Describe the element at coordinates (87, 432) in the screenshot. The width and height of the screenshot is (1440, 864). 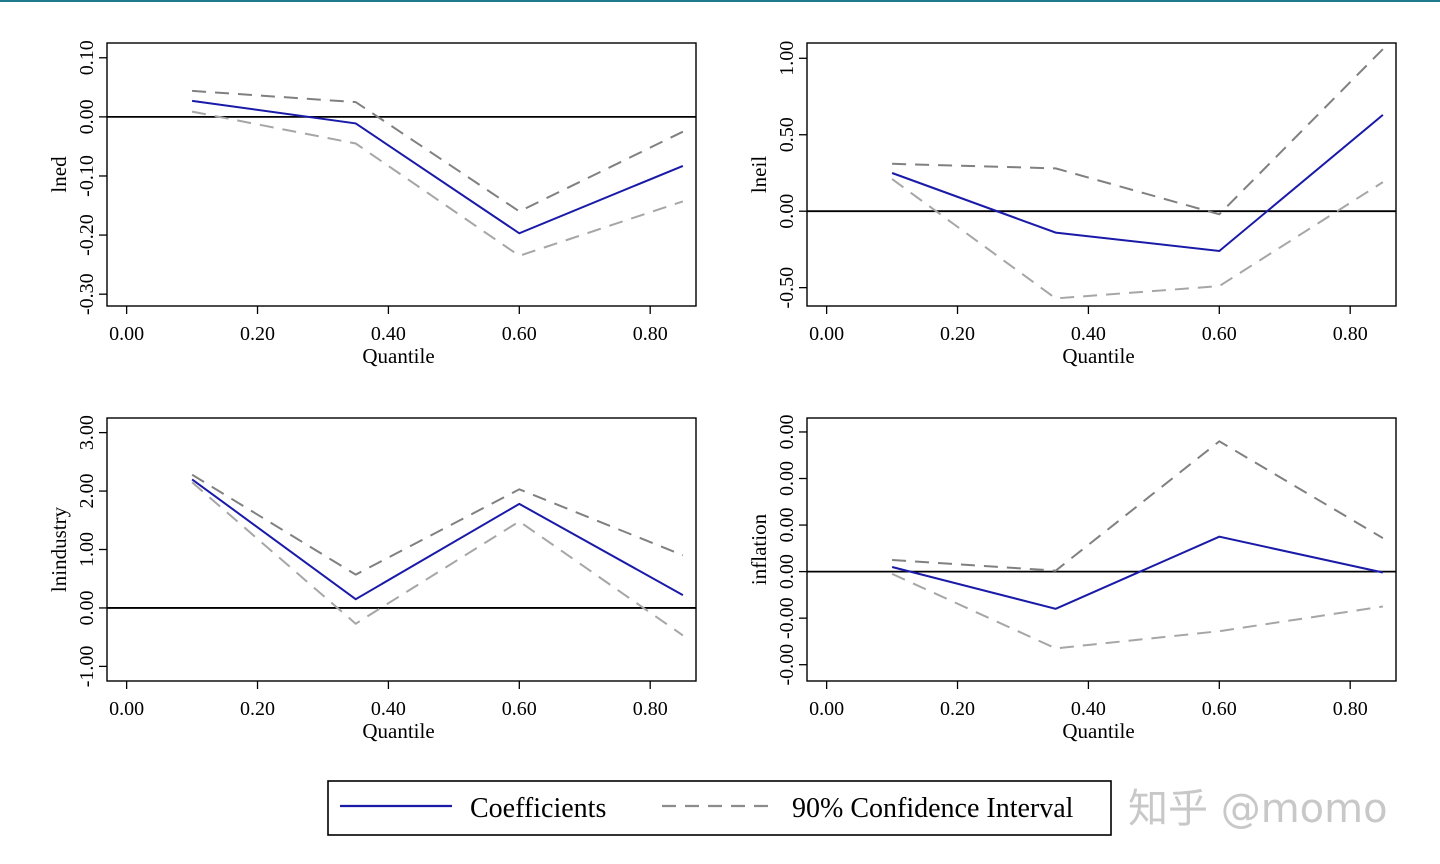
I see `y-tick-label: 3.00` at that location.